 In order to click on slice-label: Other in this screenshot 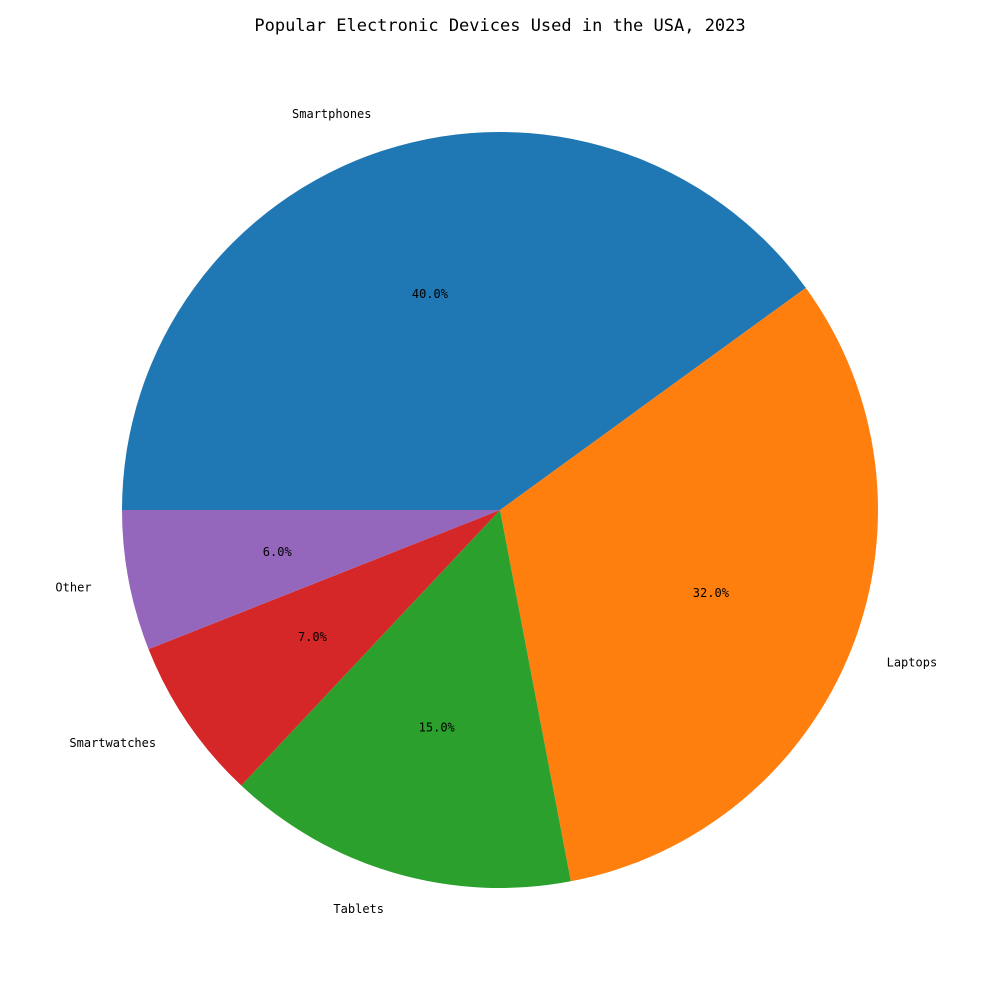, I will do `click(73, 587)`.